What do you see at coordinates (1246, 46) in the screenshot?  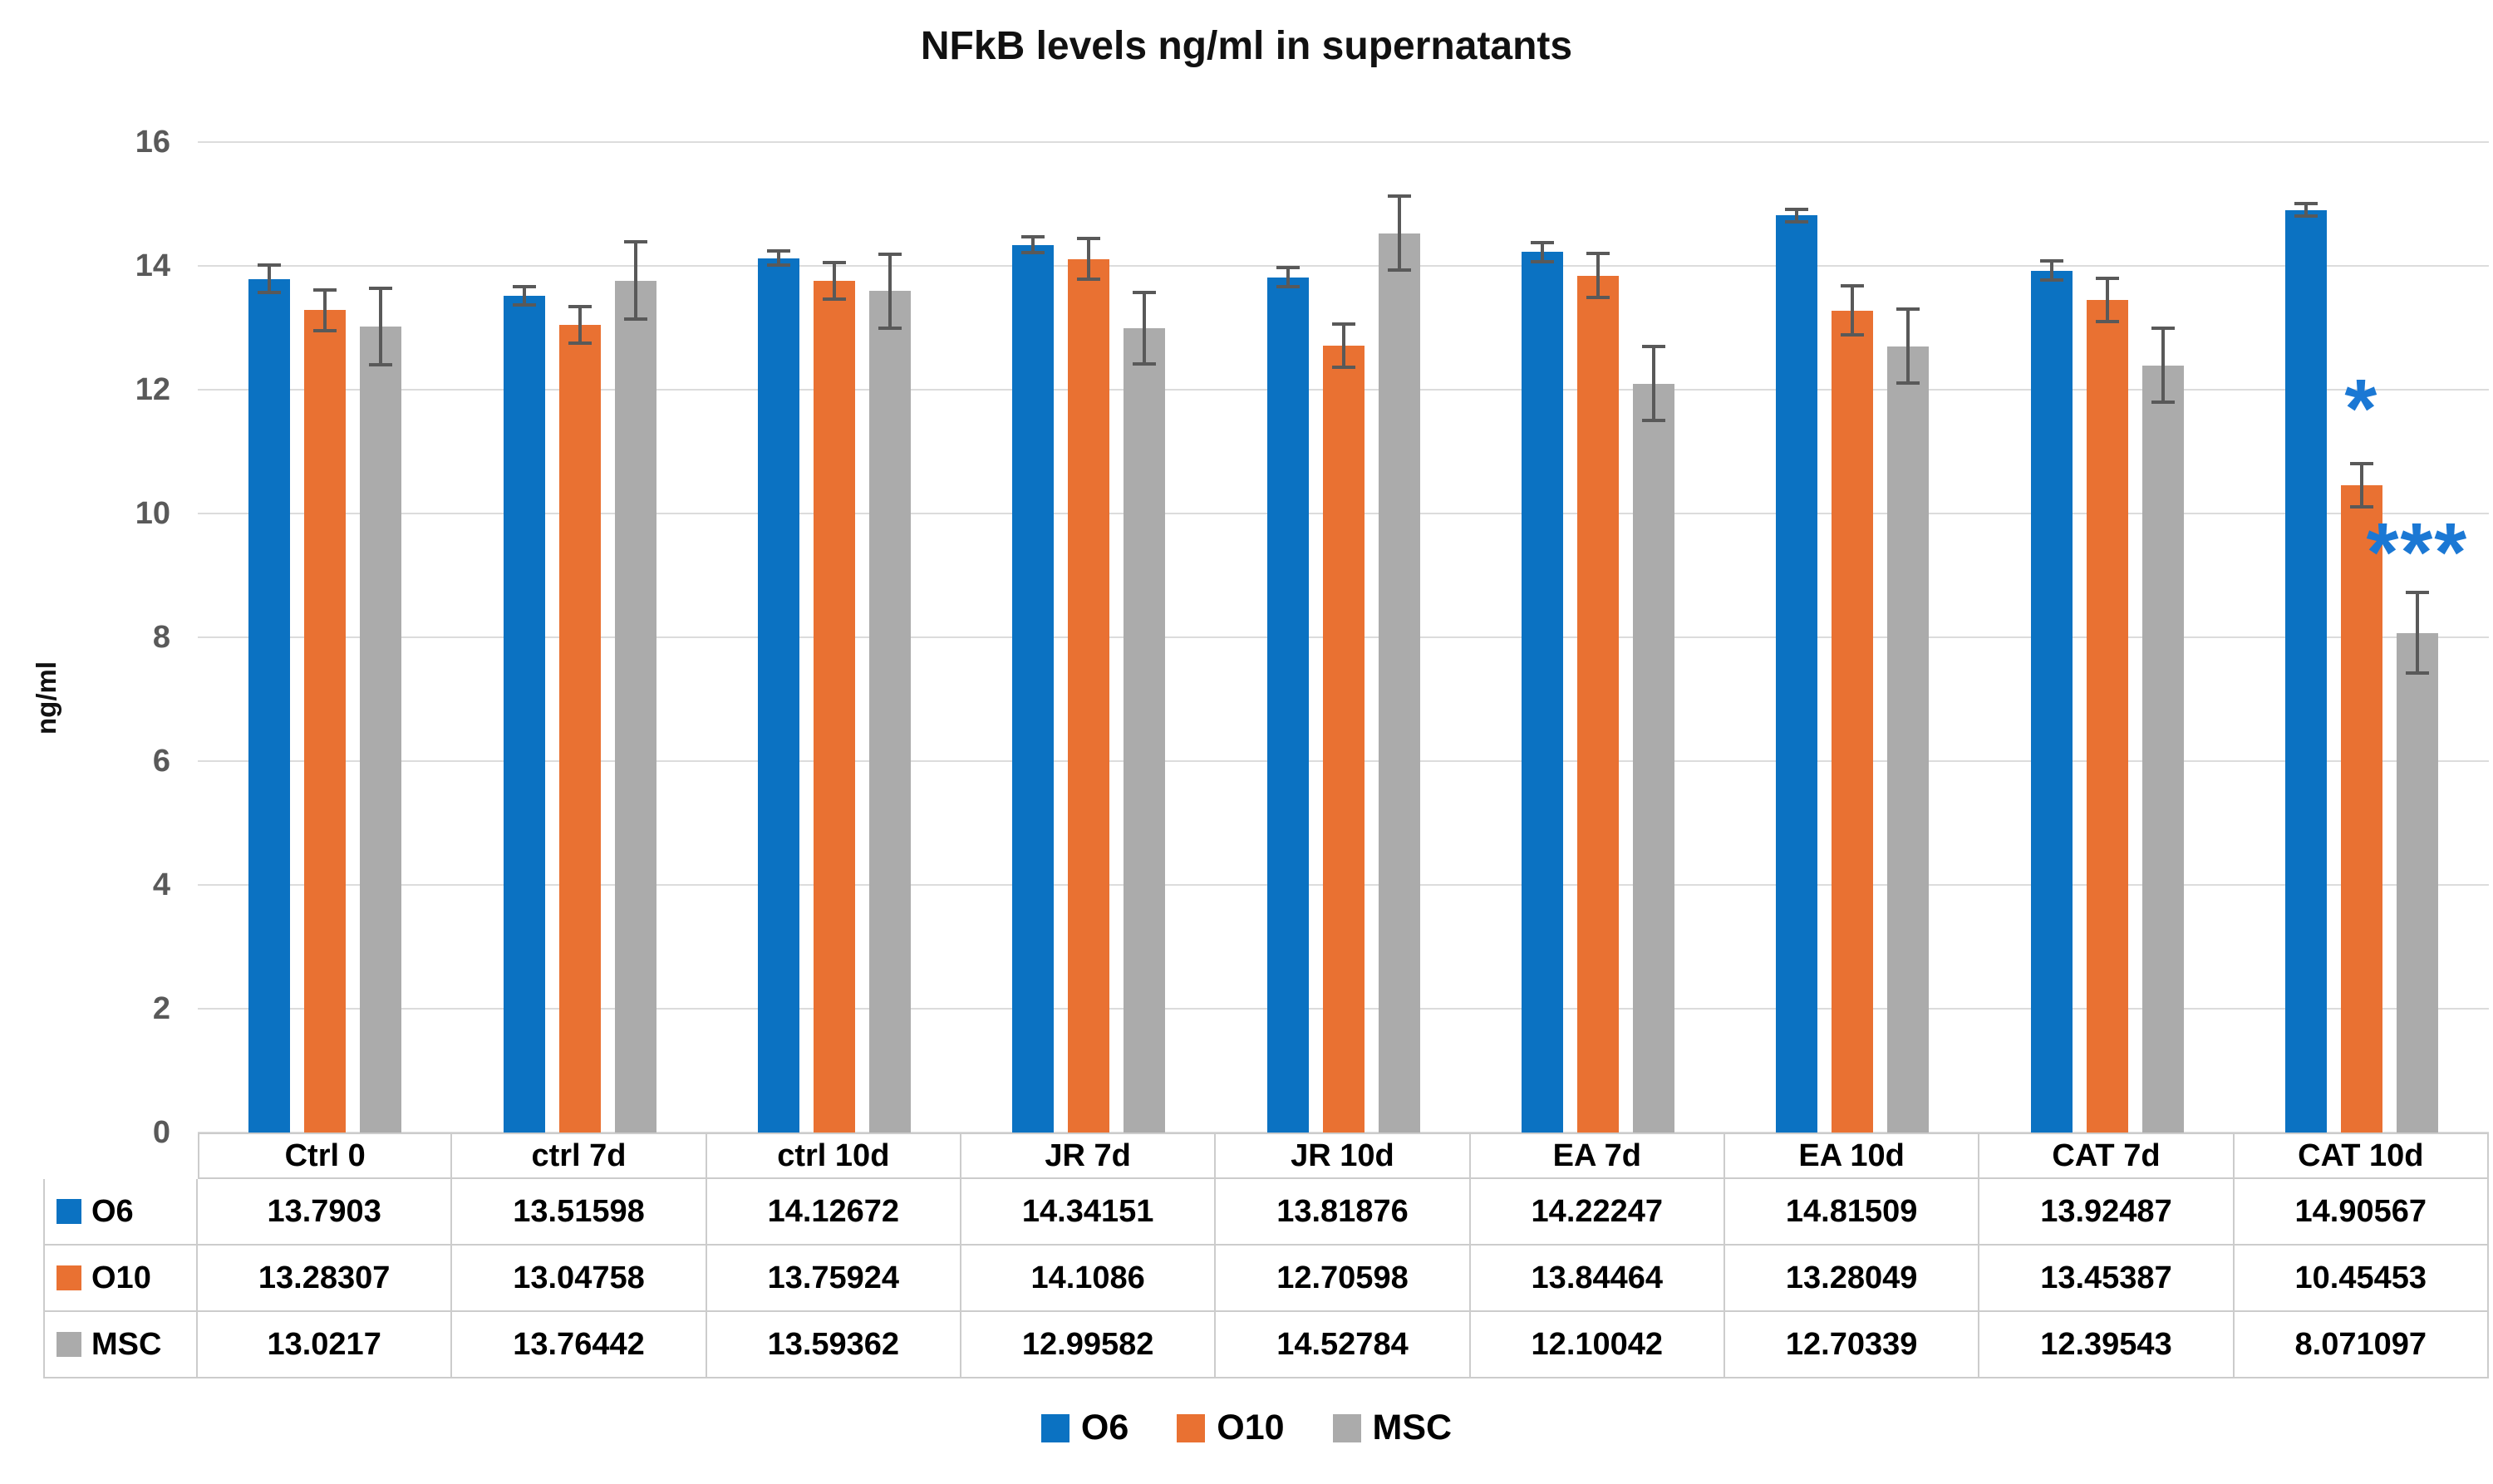 I see `chart-title: NFkB levels ng/ml in supernatants` at bounding box center [1246, 46].